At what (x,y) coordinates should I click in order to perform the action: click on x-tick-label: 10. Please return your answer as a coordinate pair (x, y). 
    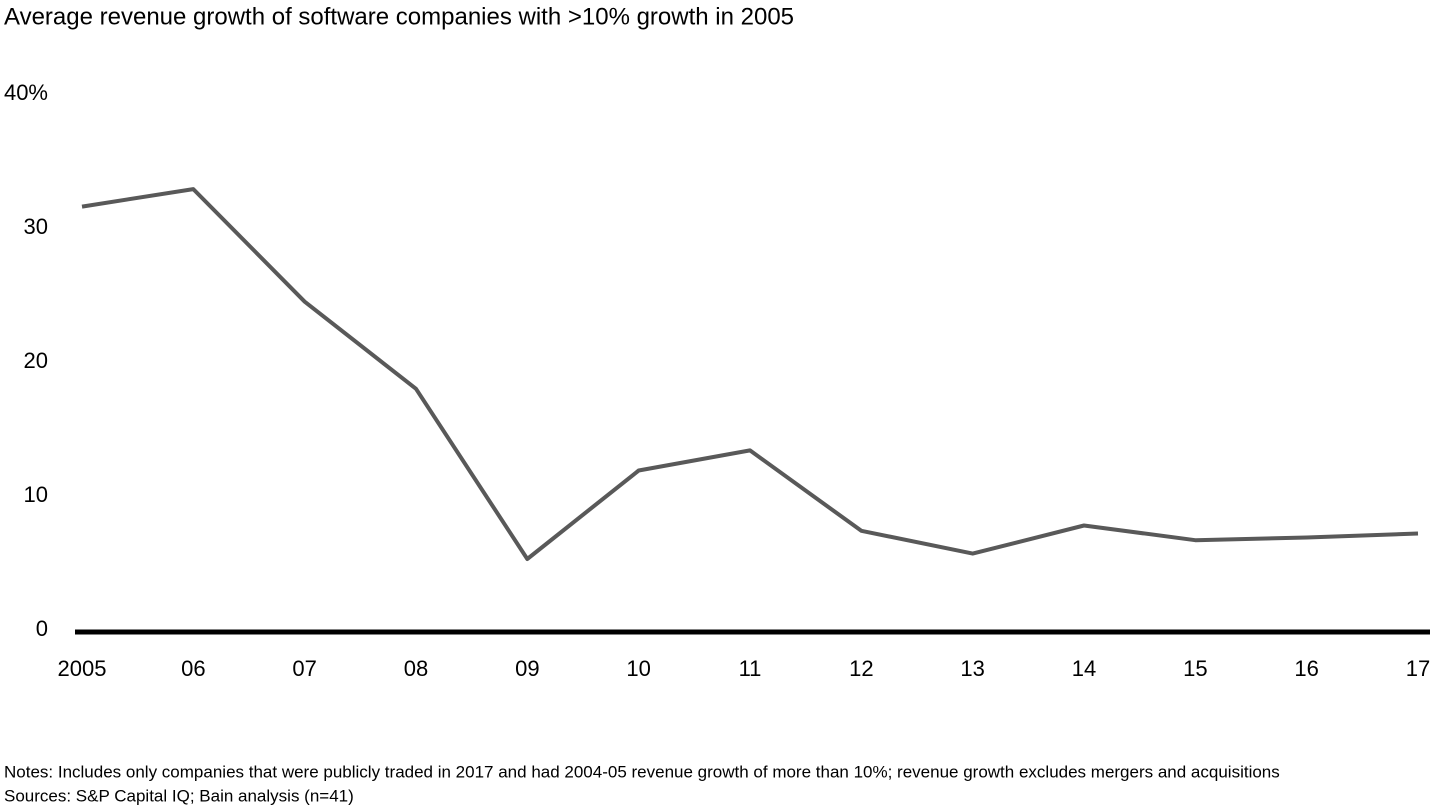
    Looking at the image, I should click on (638, 668).